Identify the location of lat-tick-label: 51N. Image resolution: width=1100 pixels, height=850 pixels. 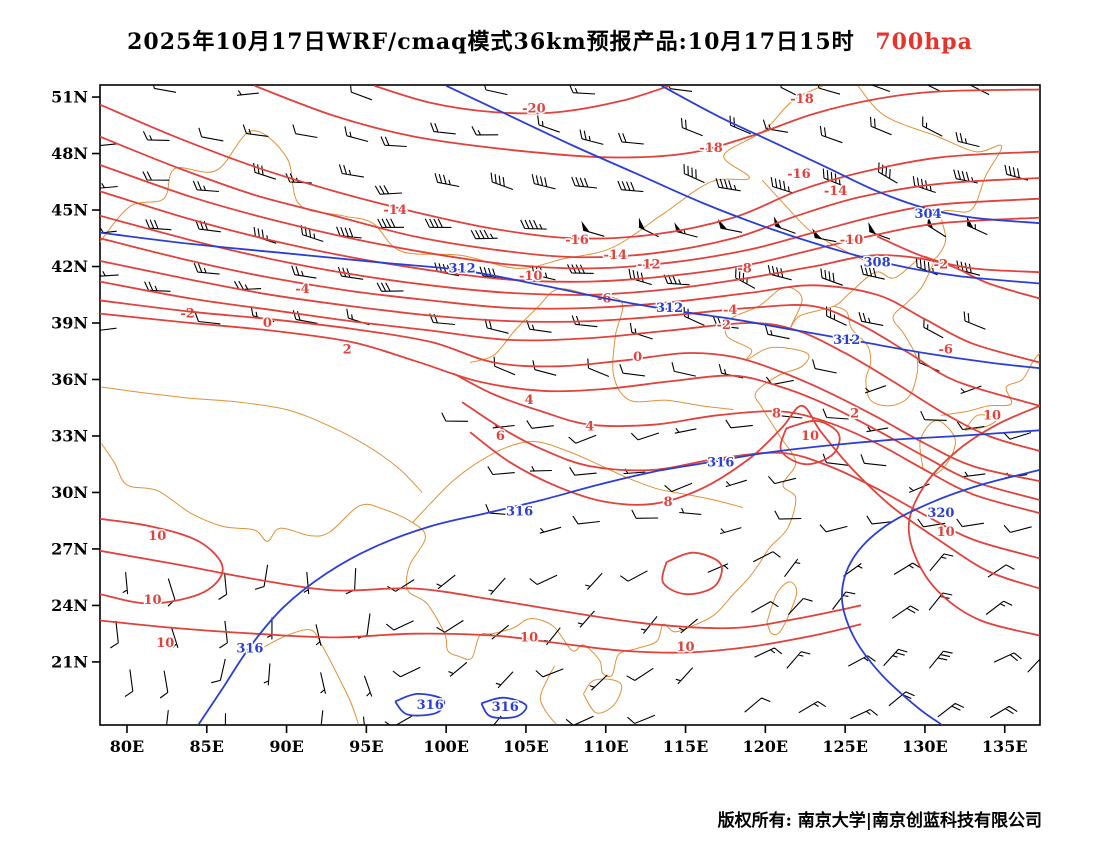
(69, 97).